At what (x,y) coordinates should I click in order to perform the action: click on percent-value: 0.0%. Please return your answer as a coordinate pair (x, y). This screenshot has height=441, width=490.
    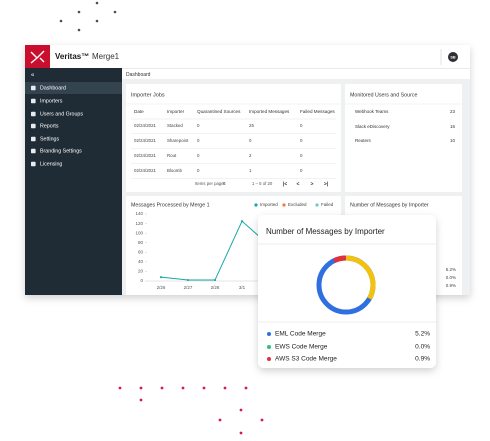
    Looking at the image, I should click on (451, 277).